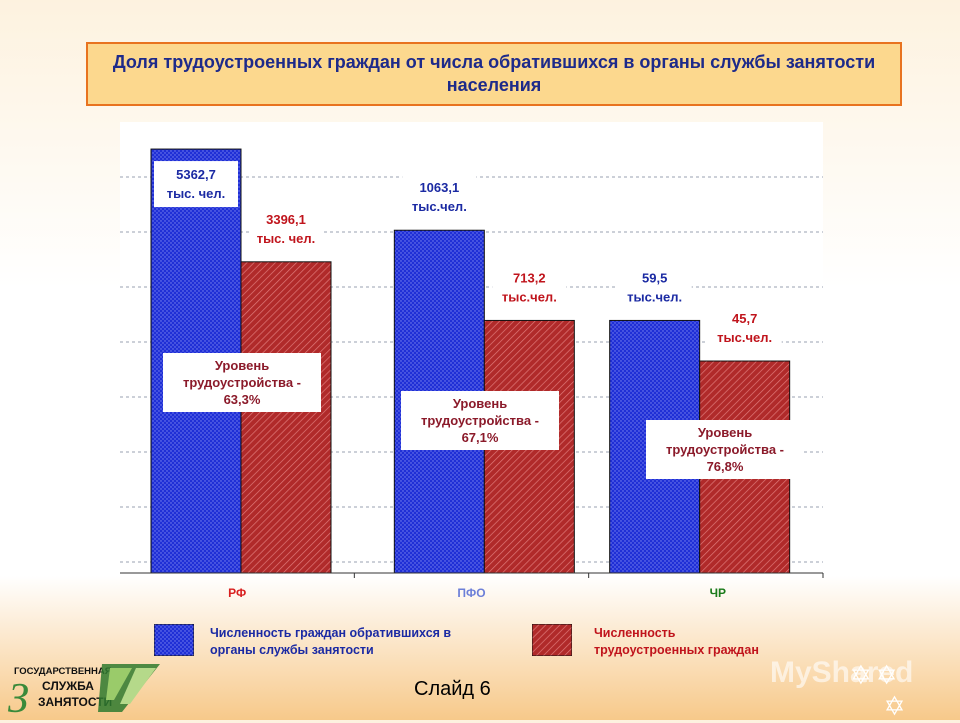 The width and height of the screenshot is (960, 723). Describe the element at coordinates (196, 174) in the screenshot. I see `value-label: 5362,7` at that location.